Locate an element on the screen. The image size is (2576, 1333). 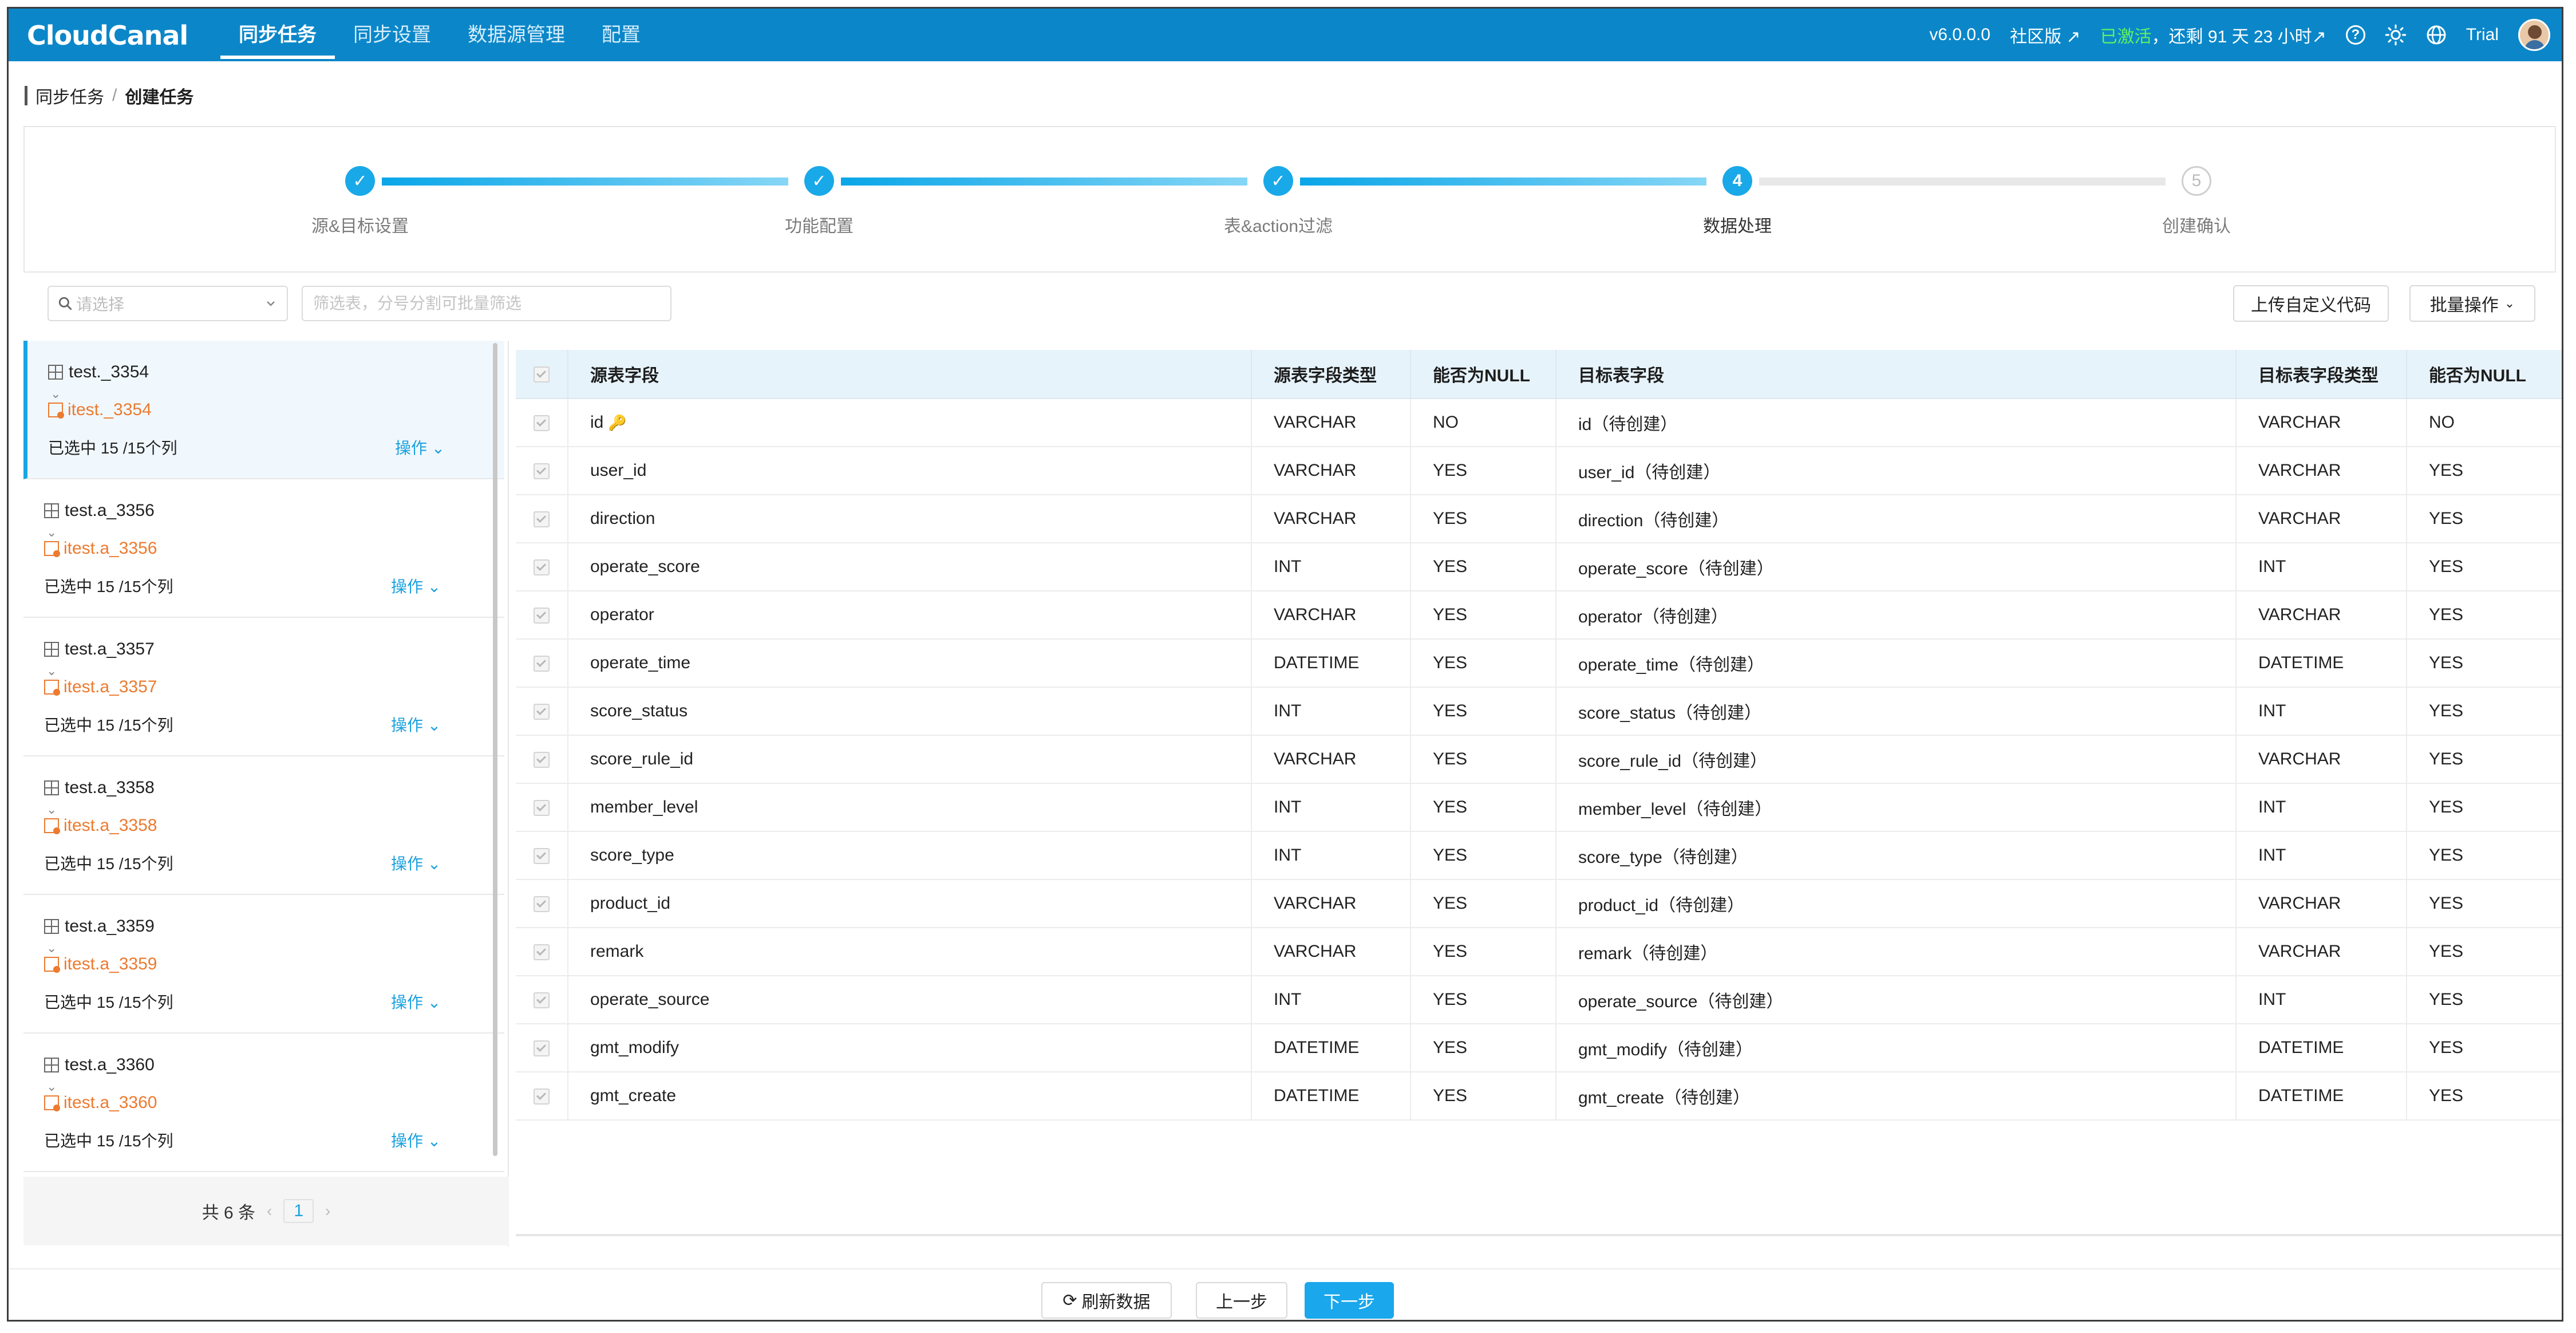
breadcrumb-parent: 同步任务 is located at coordinates (69, 97).